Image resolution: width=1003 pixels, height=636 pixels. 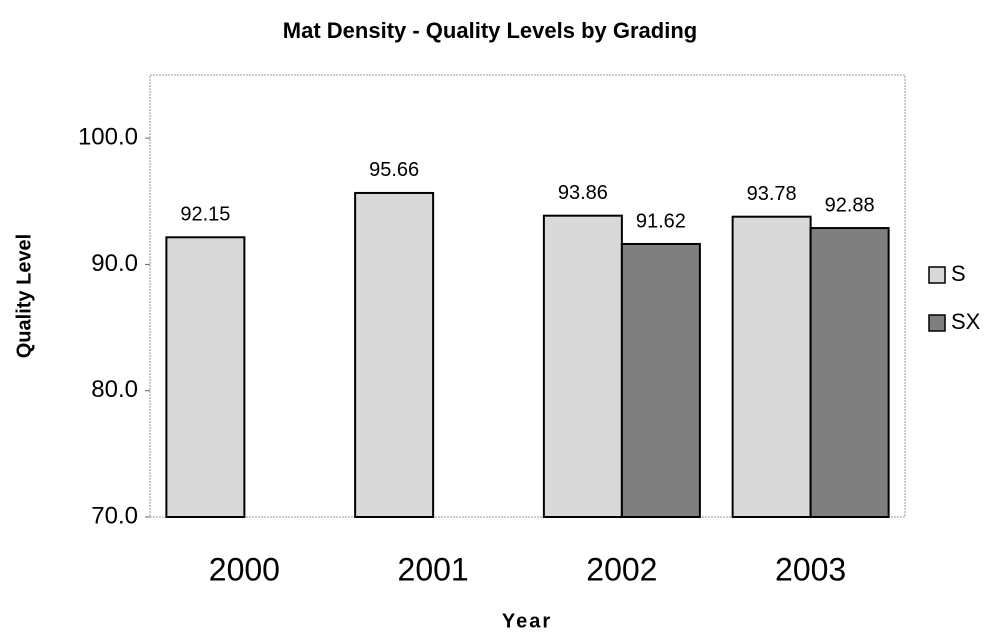 What do you see at coordinates (958, 273) in the screenshot?
I see `legend-label: S` at bounding box center [958, 273].